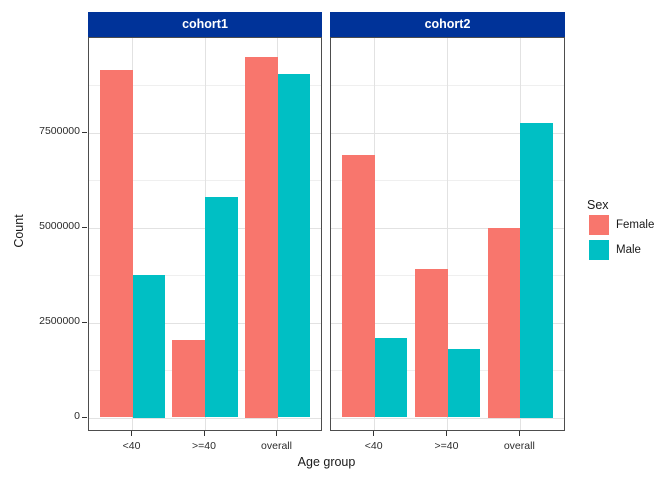 The image size is (672, 480). Describe the element at coordinates (59, 131) in the screenshot. I see `y-tick-label: 7500000` at that location.